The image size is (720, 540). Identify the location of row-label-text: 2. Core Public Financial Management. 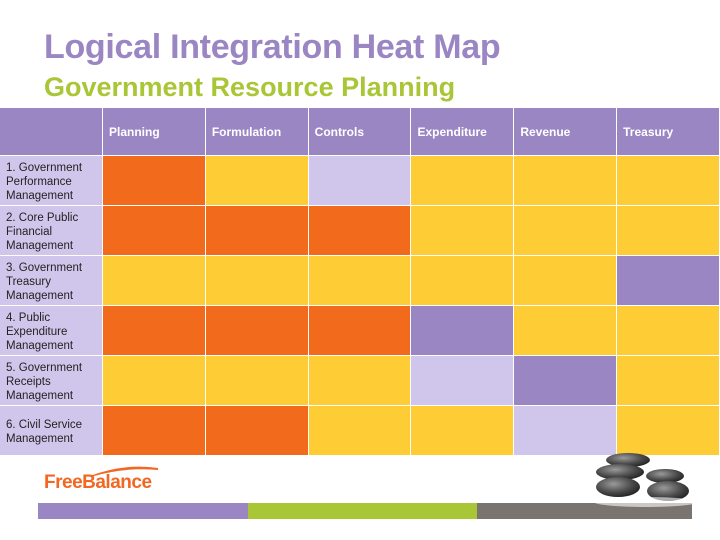
(42, 232).